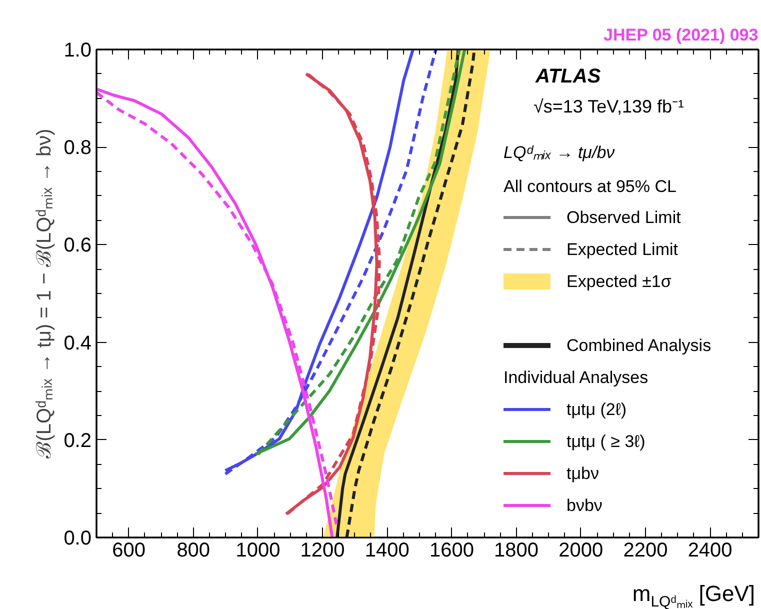  What do you see at coordinates (622, 249) in the screenshot?
I see `legend-label: Expected Limit` at bounding box center [622, 249].